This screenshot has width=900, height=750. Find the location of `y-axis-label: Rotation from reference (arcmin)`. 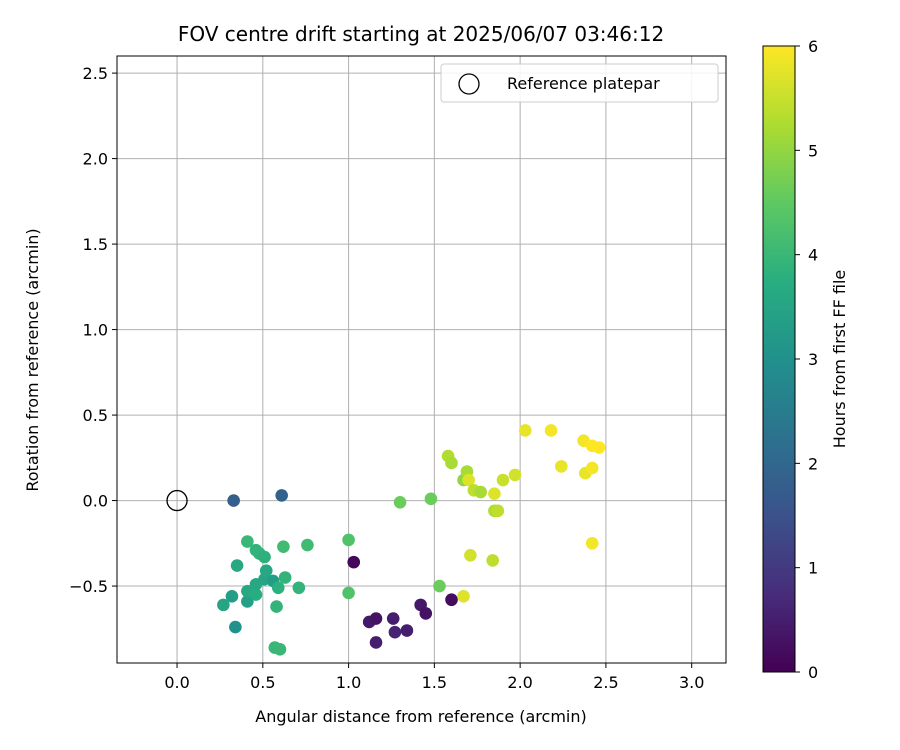

y-axis-label: Rotation from reference (arcmin) is located at coordinates (32, 359).